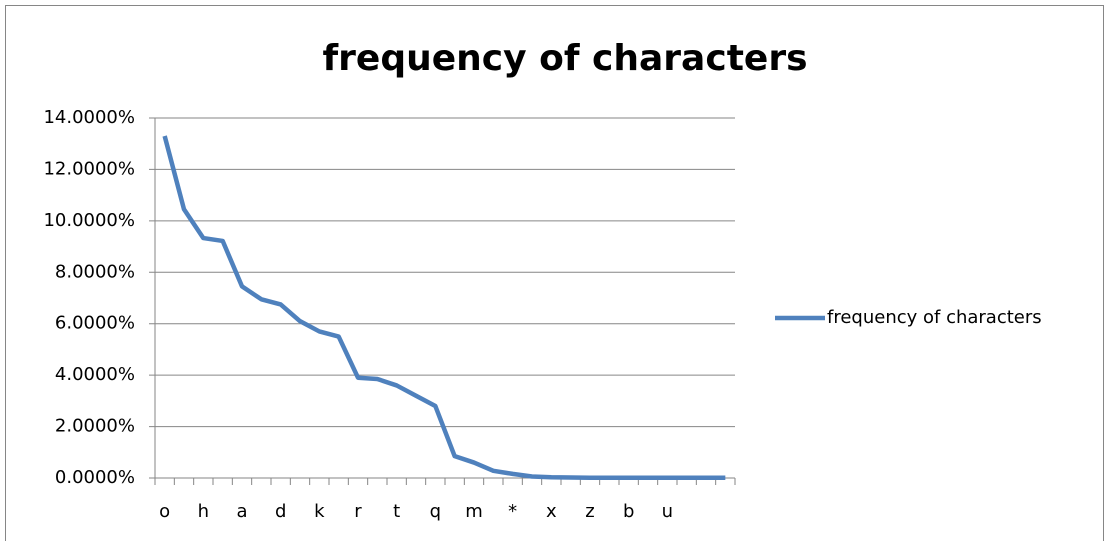 The image size is (1110, 541). I want to click on x-tick-label: u, so click(667, 511).